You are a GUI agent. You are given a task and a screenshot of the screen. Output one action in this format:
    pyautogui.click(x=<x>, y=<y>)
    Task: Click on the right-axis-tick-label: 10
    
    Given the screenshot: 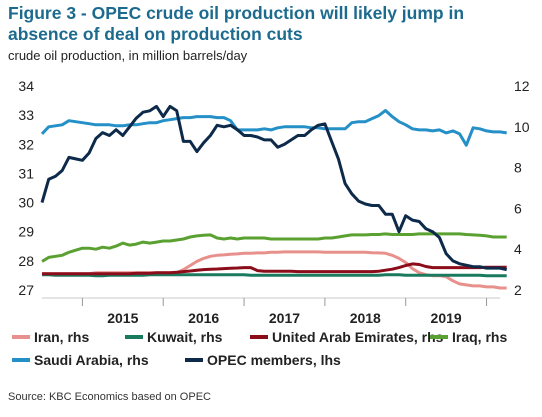 What is the action you would take?
    pyautogui.click(x=522, y=127)
    